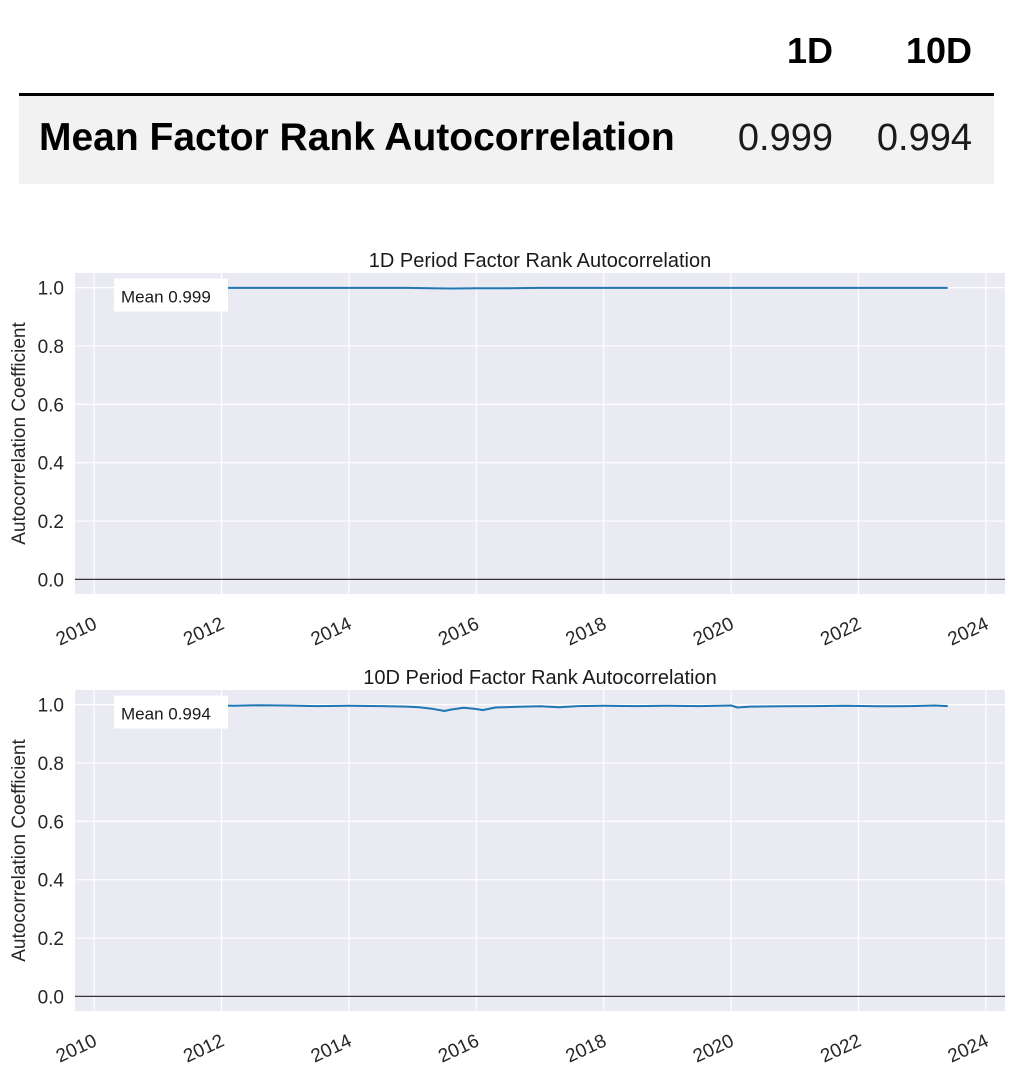 The height and width of the screenshot is (1069, 1022). Describe the element at coordinates (540, 678) in the screenshot. I see `chart-title: 10D Period Factor Rank Autocorrelation` at that location.